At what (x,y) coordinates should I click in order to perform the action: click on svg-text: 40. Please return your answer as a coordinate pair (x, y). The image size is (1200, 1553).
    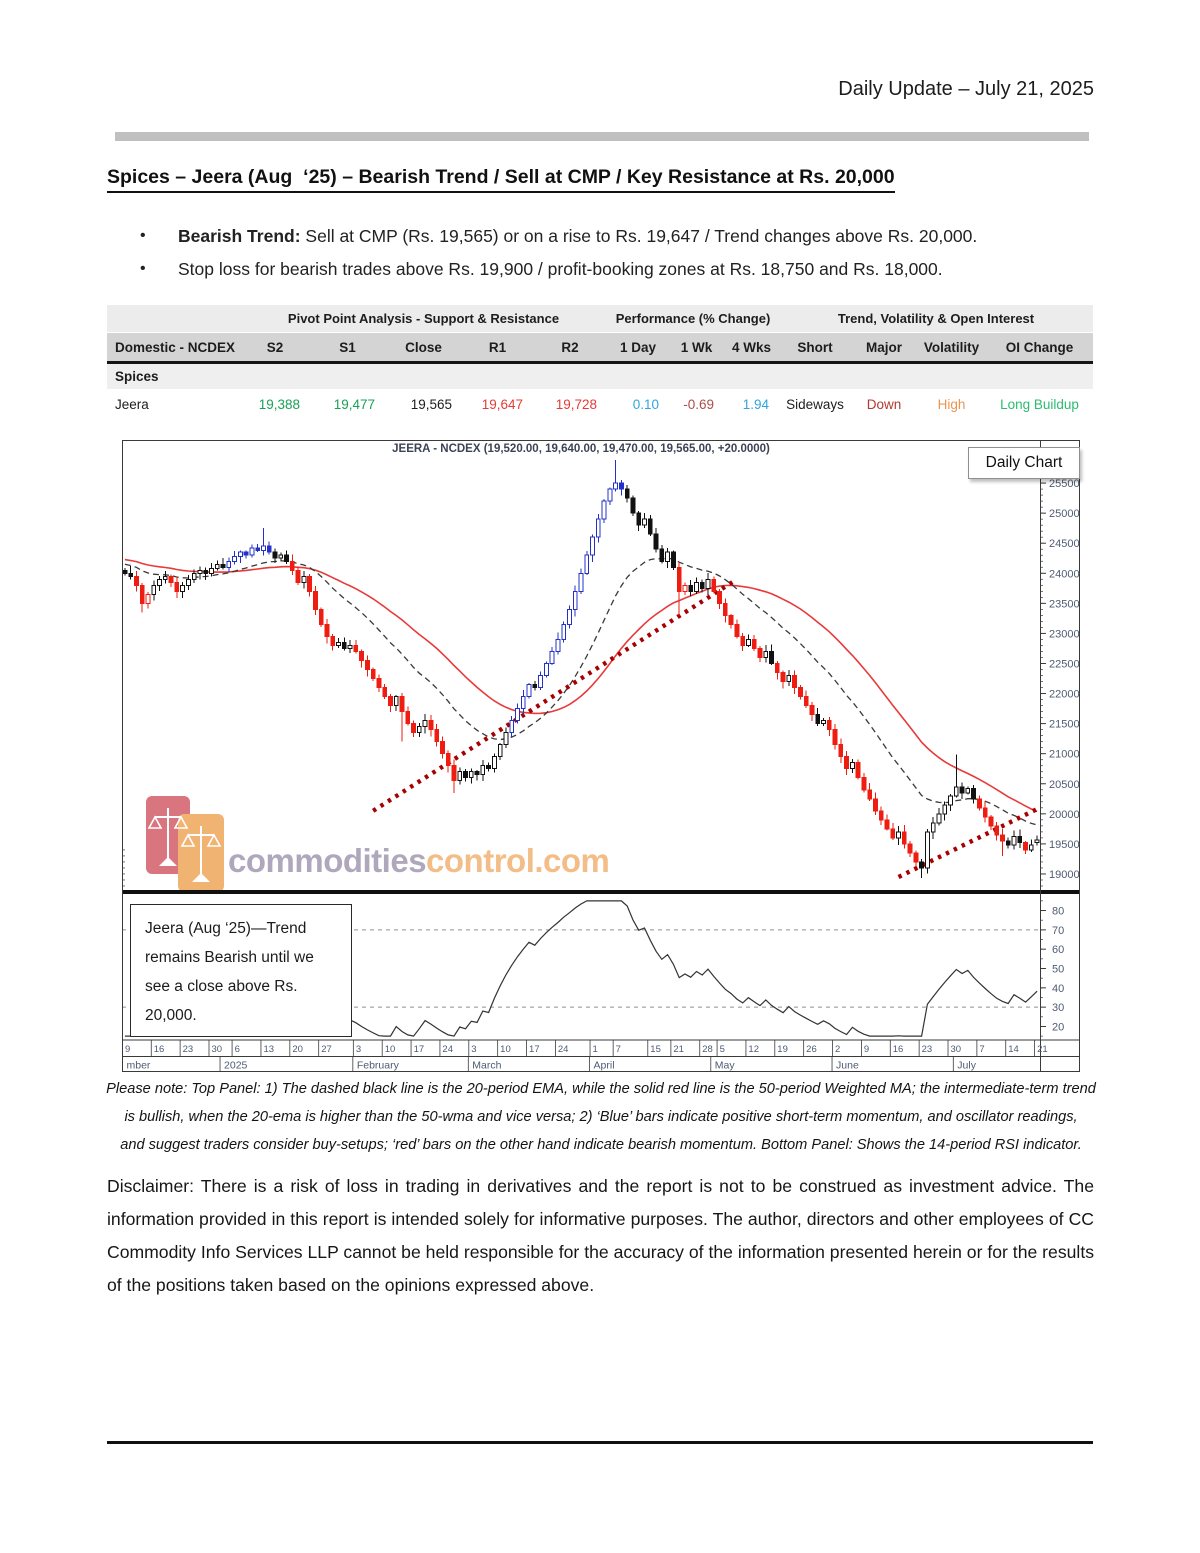
    Looking at the image, I should click on (1058, 989).